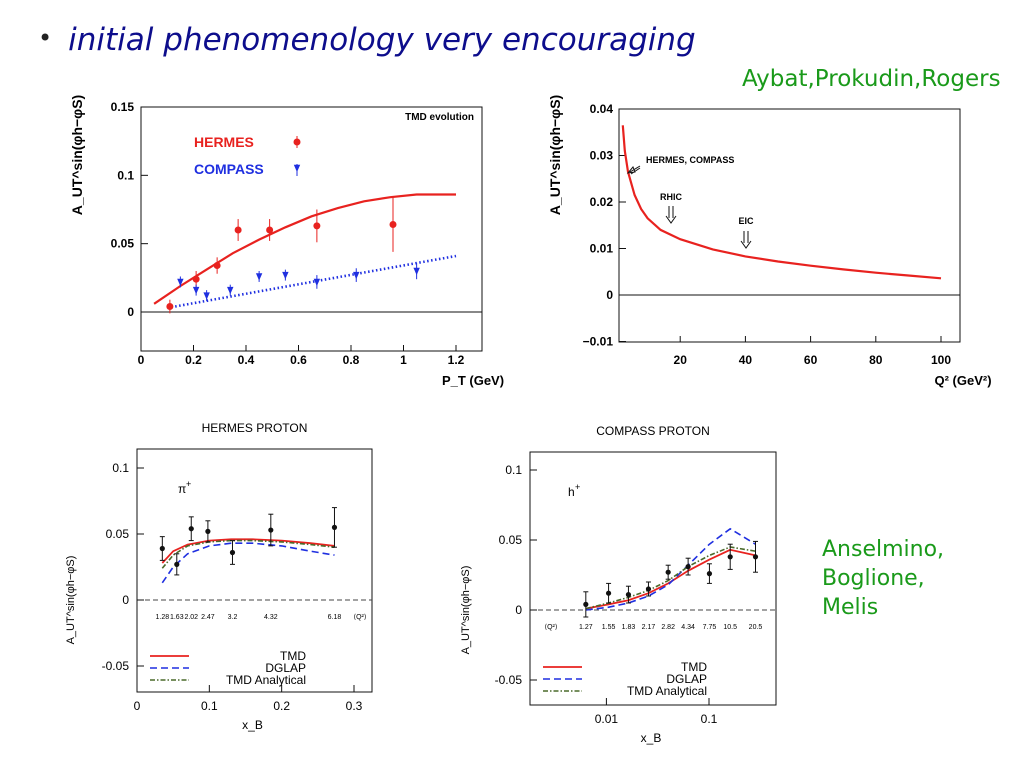 The height and width of the screenshot is (768, 1024). I want to click on q2-value: 6.18, so click(335, 617).